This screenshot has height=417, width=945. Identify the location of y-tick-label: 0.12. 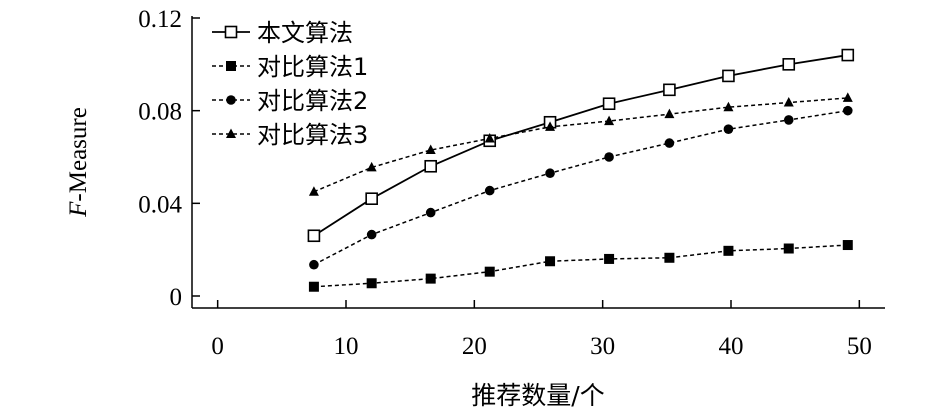
(160, 19).